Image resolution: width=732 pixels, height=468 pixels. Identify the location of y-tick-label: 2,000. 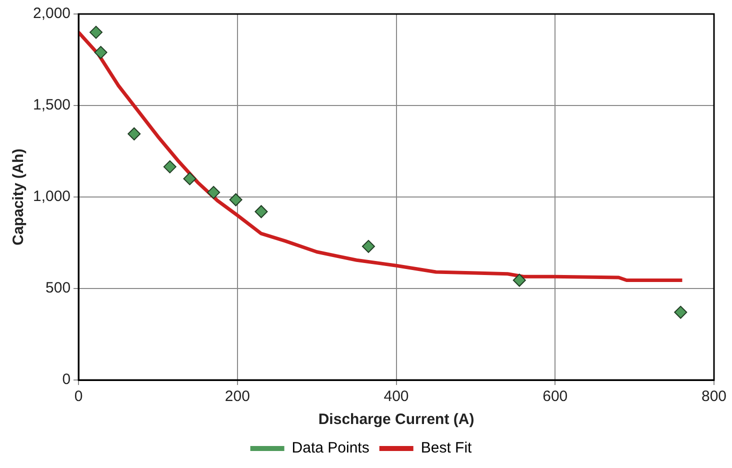
(51, 13).